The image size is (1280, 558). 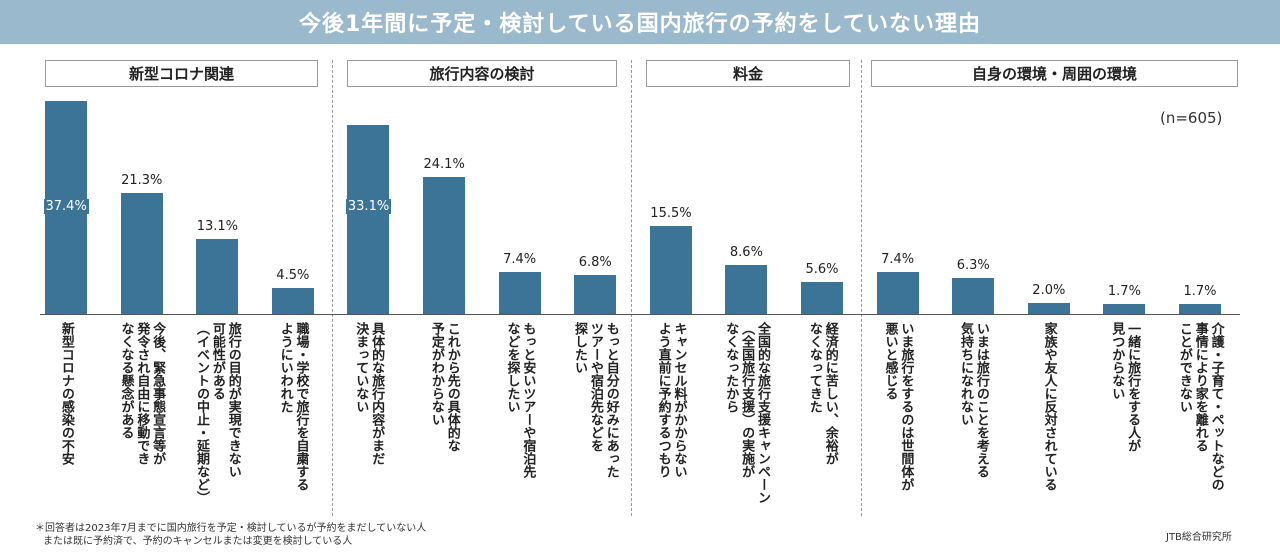 What do you see at coordinates (66, 393) in the screenshot?
I see `category-label-1: 新型コロナの感染の不安` at bounding box center [66, 393].